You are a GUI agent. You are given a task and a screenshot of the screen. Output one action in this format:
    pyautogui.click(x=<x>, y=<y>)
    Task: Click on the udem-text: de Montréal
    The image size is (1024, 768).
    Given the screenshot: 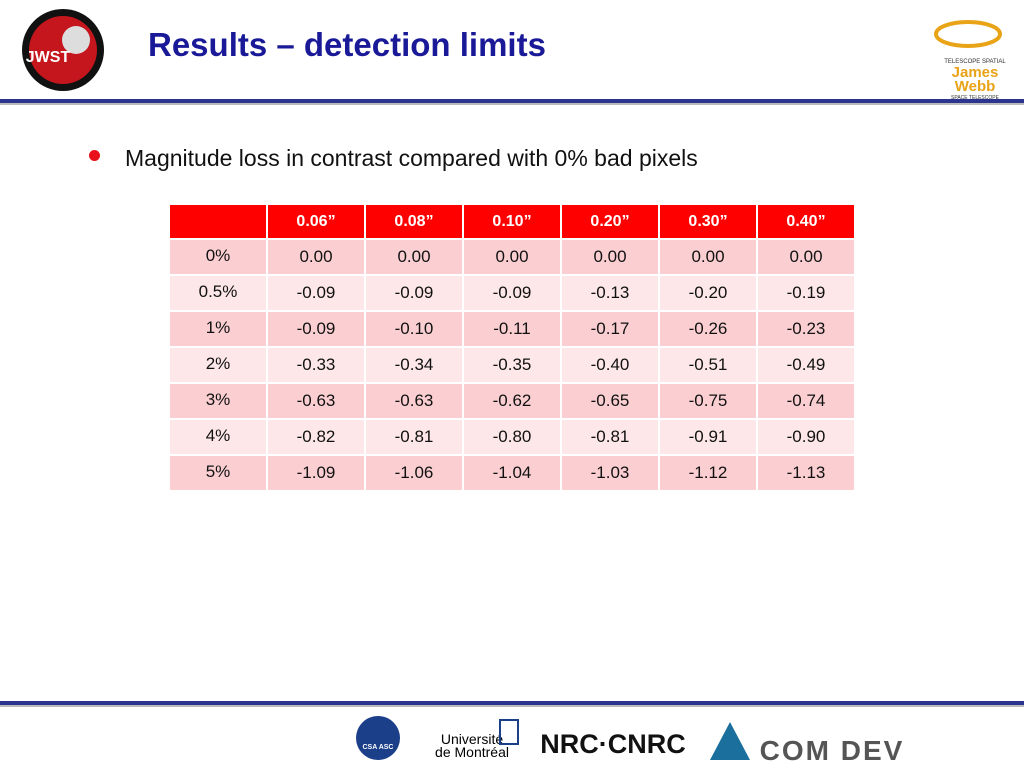 What is the action you would take?
    pyautogui.click(x=472, y=752)
    